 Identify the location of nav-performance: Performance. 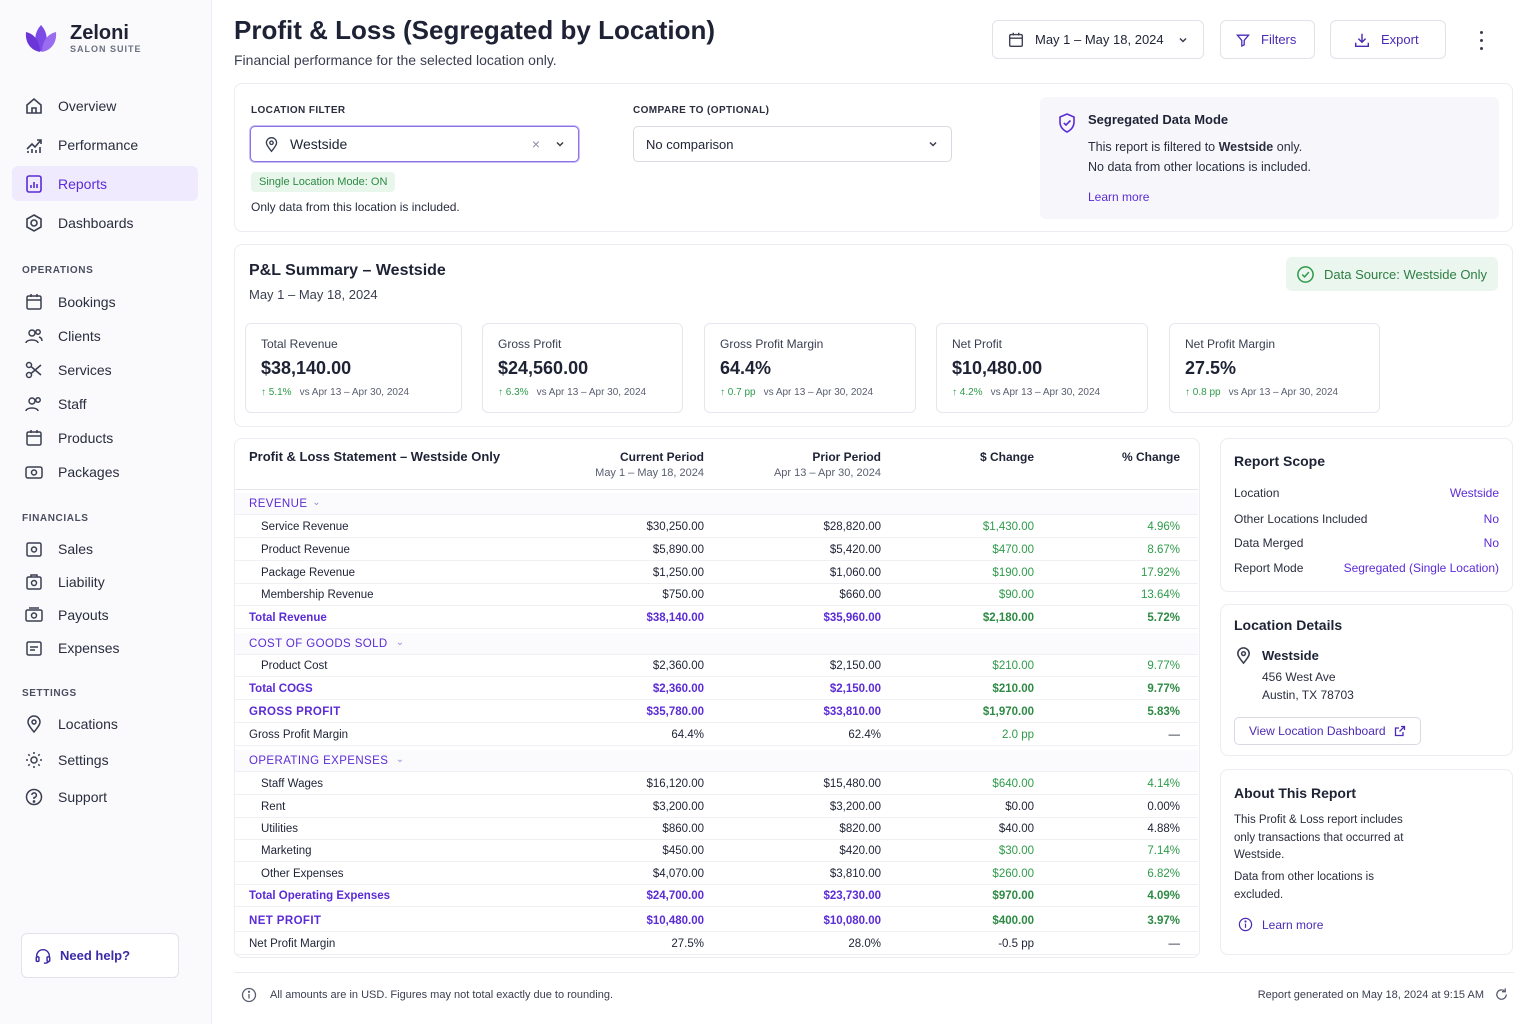
(105, 144).